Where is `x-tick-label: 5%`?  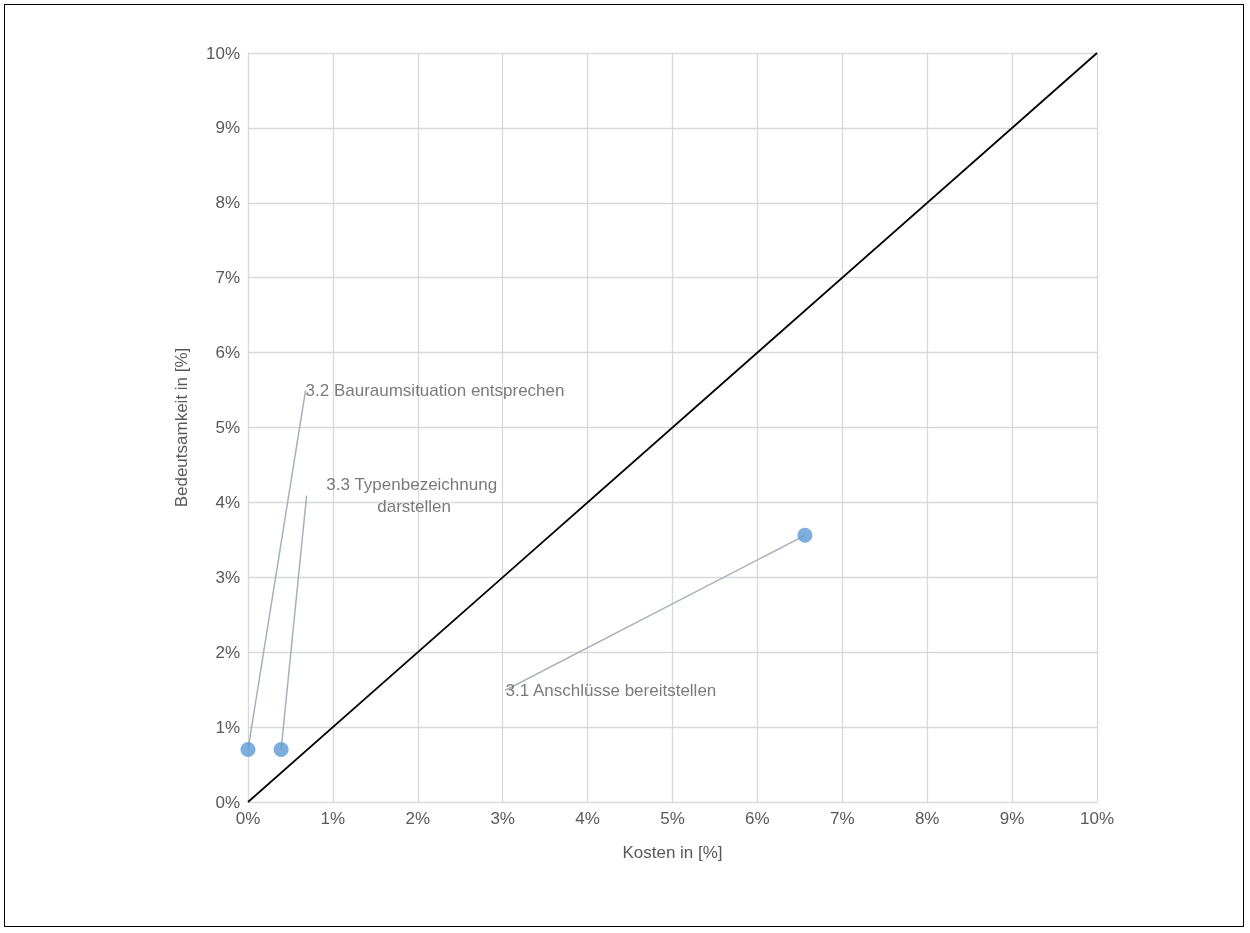
x-tick-label: 5% is located at coordinates (672, 818).